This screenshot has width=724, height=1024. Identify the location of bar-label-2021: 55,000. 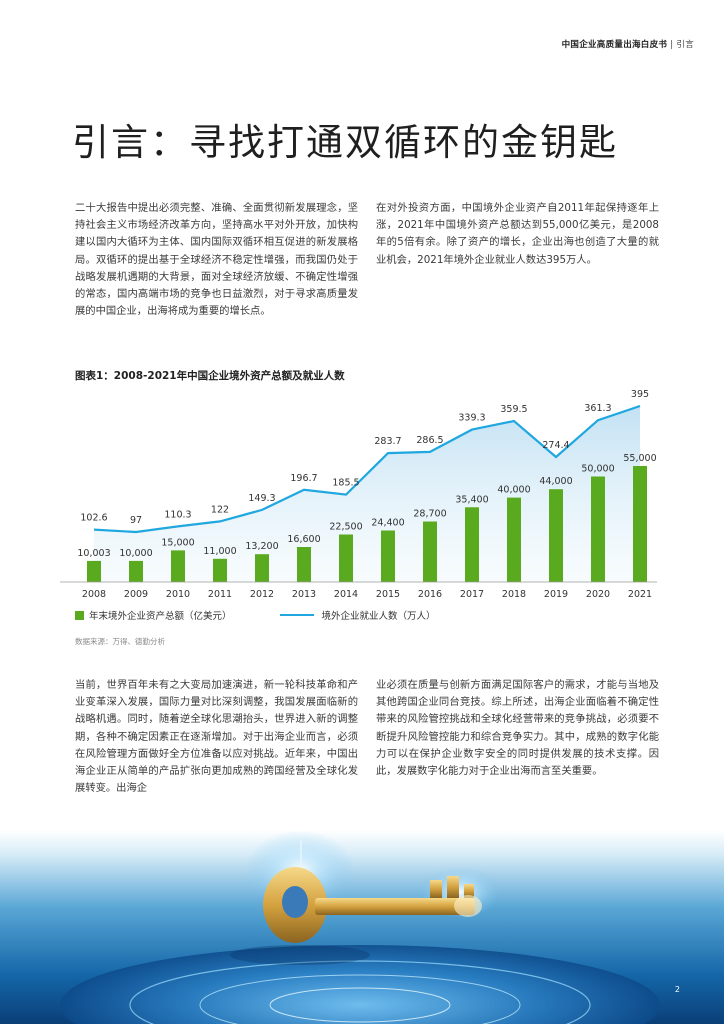
(639, 458).